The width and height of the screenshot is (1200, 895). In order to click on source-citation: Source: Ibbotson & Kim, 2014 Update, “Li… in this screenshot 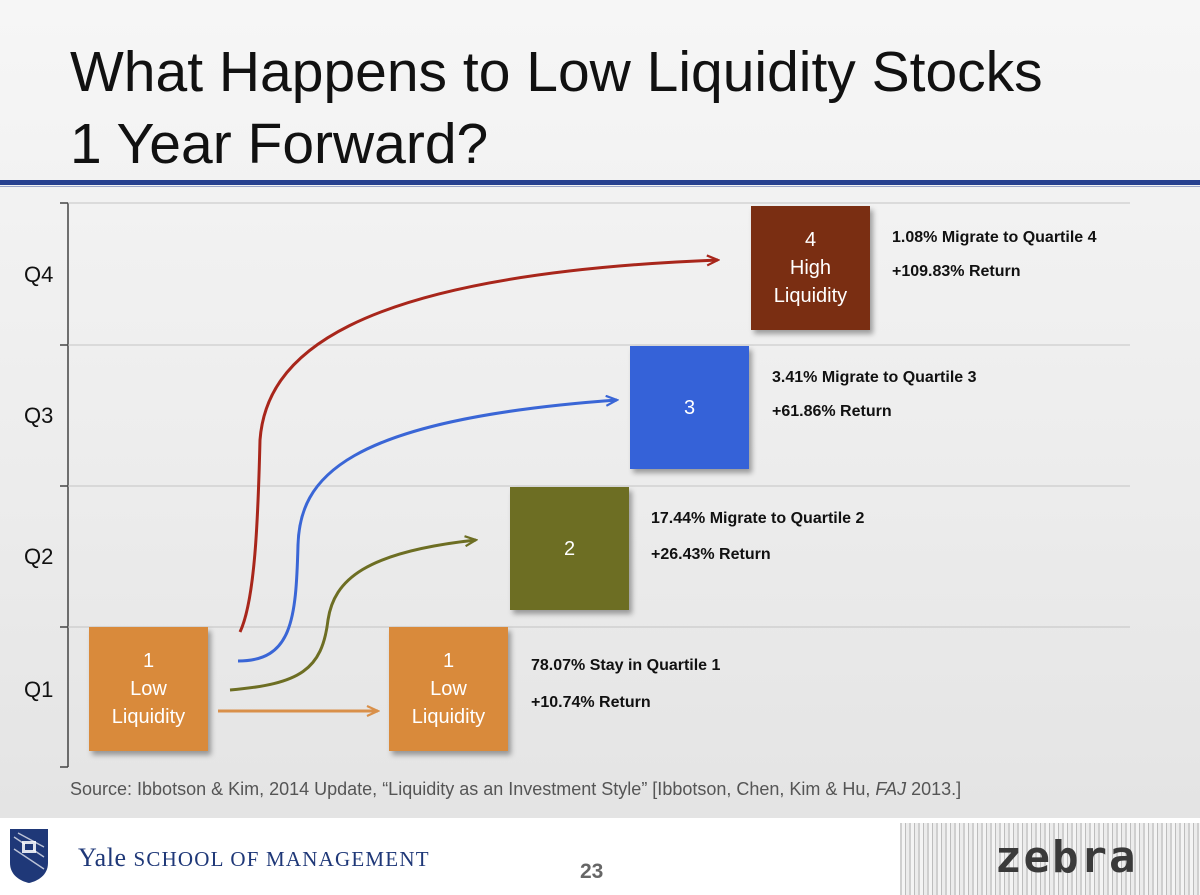, I will do `click(515, 789)`.